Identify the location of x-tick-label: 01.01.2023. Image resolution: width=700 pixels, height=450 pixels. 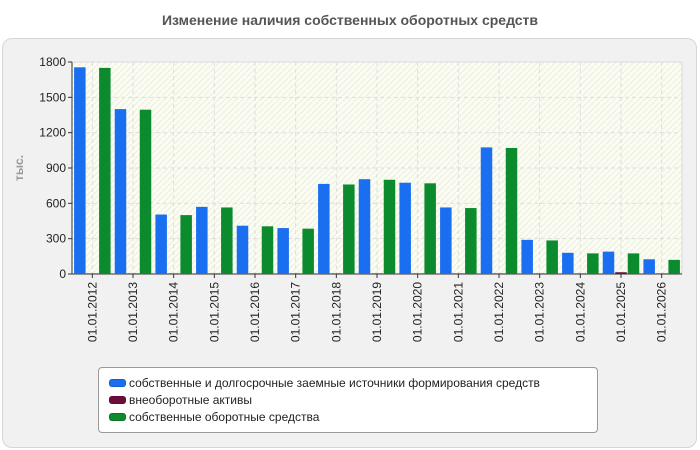
(540, 312).